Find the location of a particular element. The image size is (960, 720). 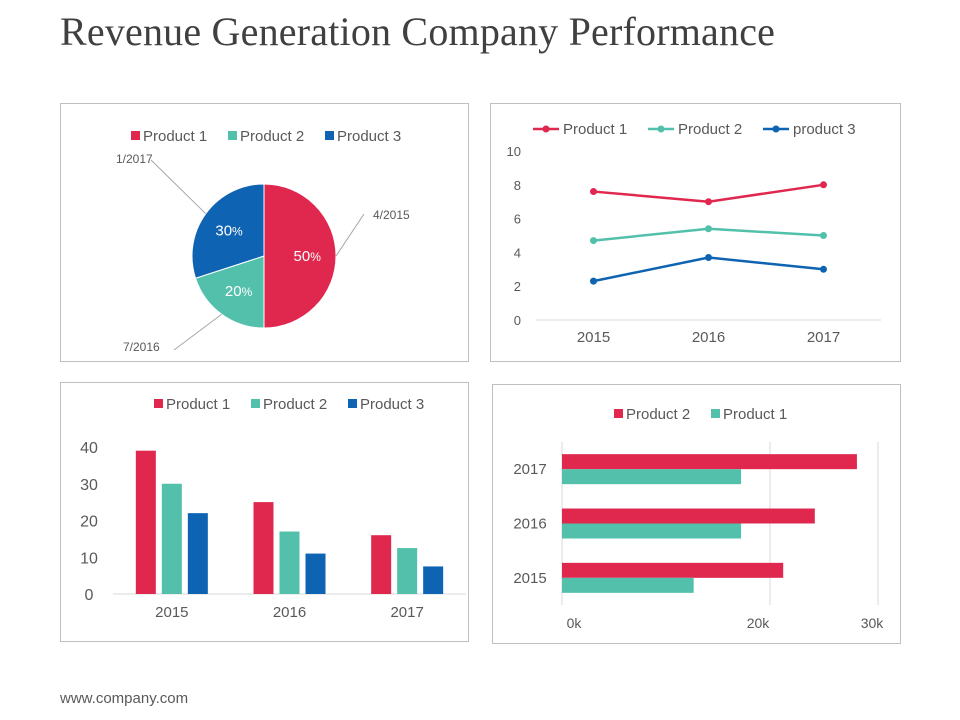

pie-data-label: 20% is located at coordinates (239, 291).